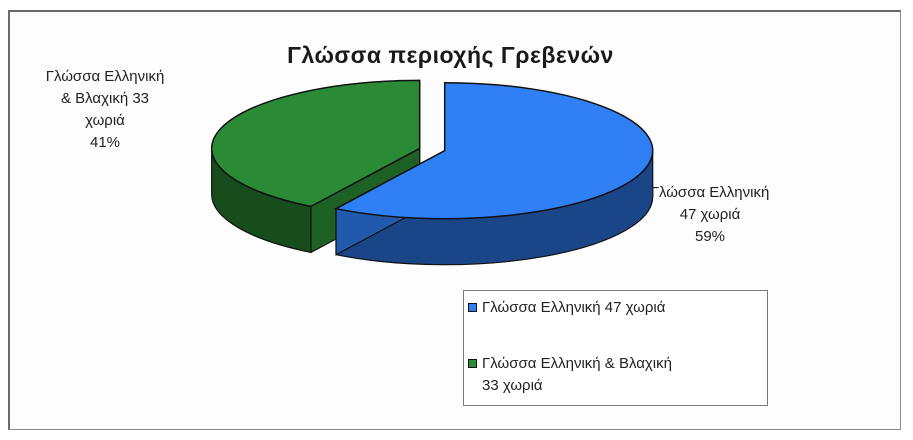  I want to click on slice-label-line: 59%, so click(710, 236).